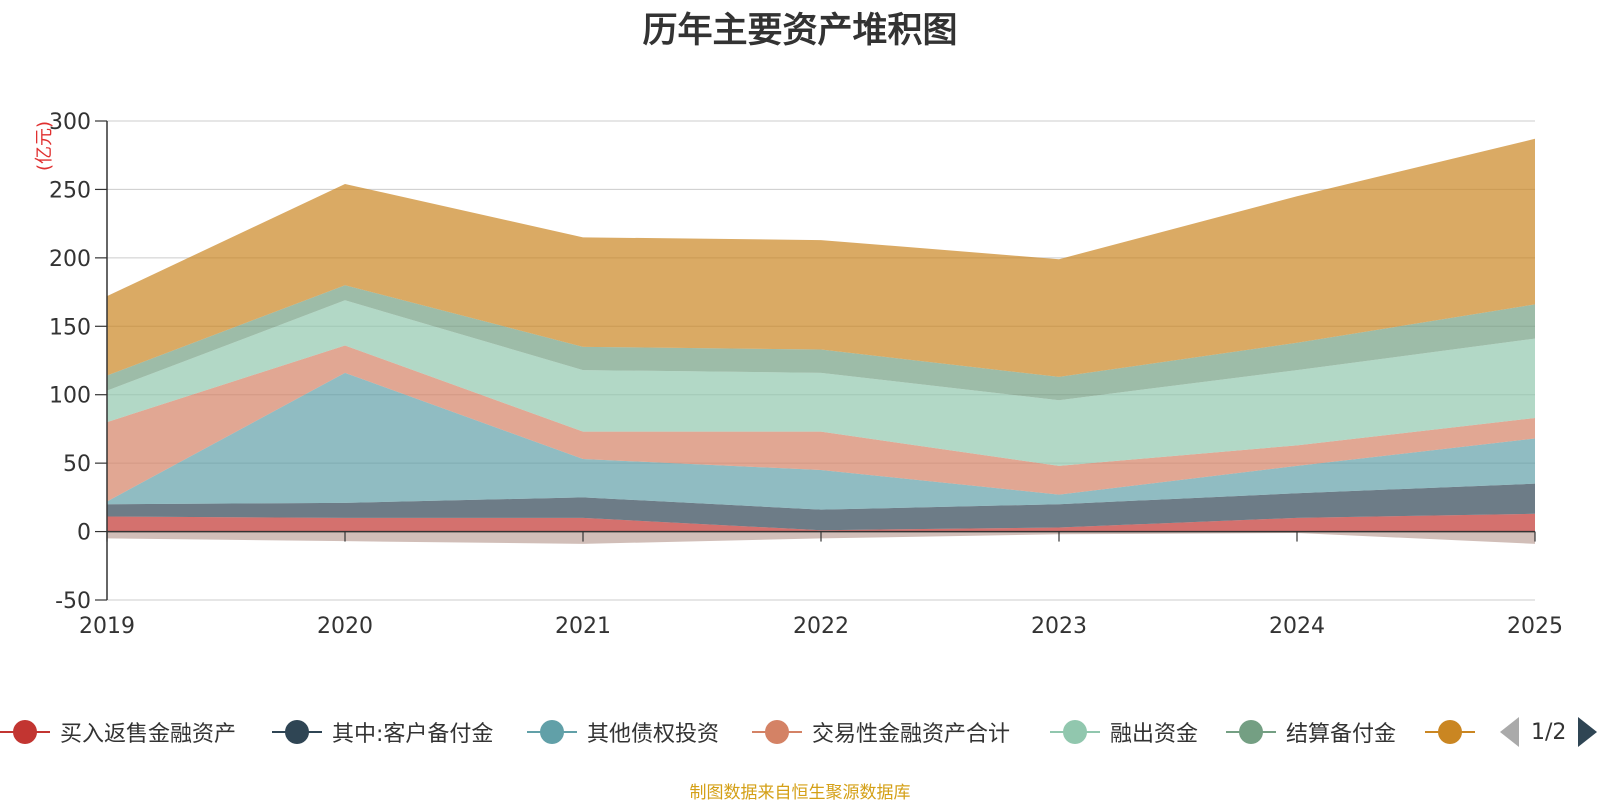  I want to click on y-axis-unit-label: (亿元), so click(44, 146).